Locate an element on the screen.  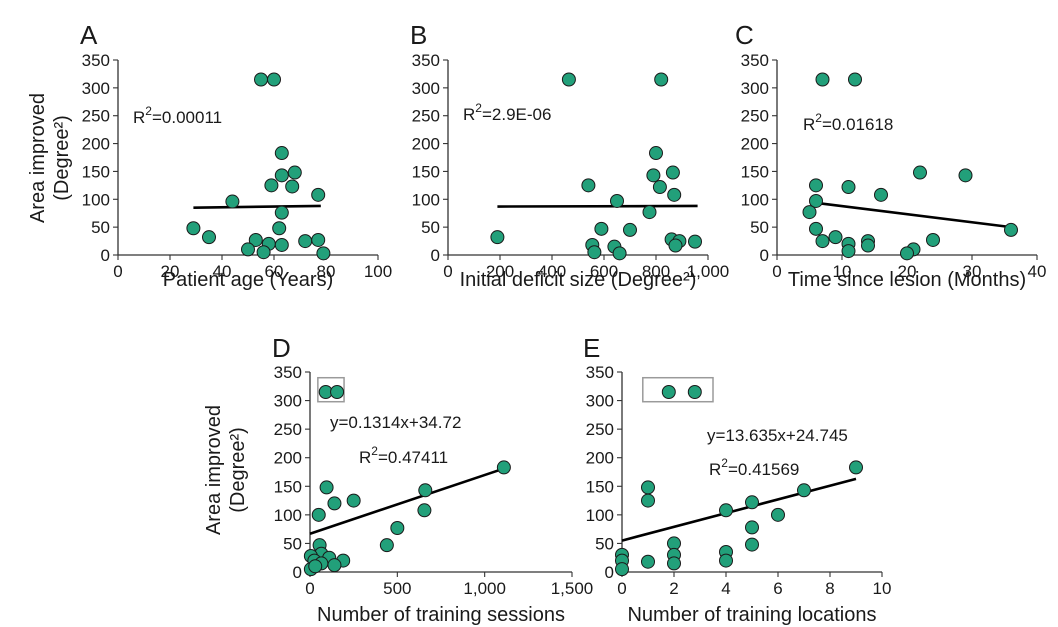
x-axis-label: Patient age (Years) is located at coordinates (248, 280).